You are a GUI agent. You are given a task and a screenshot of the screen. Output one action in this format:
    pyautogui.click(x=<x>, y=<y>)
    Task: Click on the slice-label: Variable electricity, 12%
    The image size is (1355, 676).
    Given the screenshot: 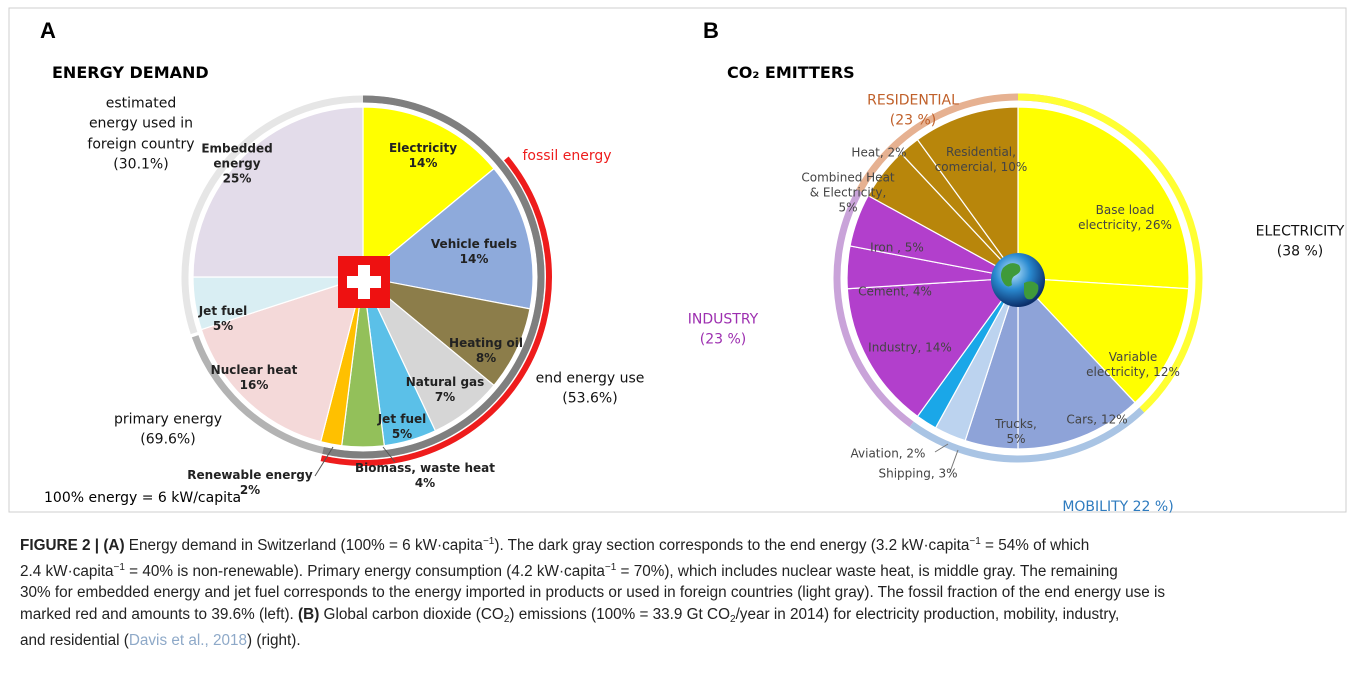 What is the action you would take?
    pyautogui.click(x=1133, y=365)
    